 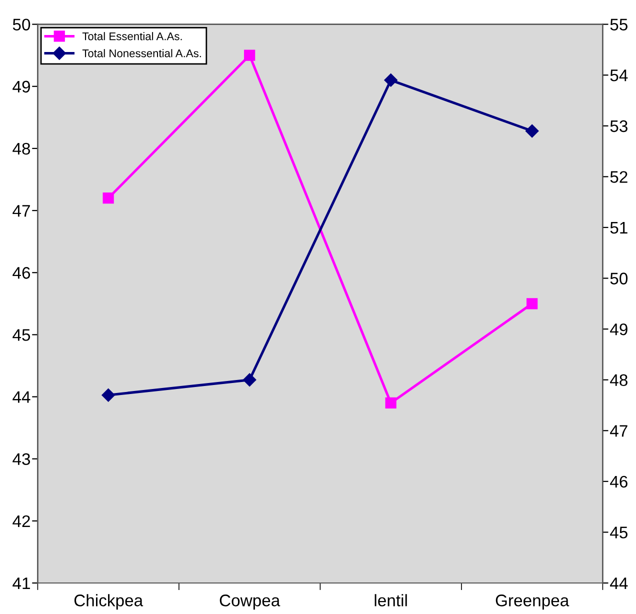 I want to click on y-tick-label: 45, so click(x=21, y=335).